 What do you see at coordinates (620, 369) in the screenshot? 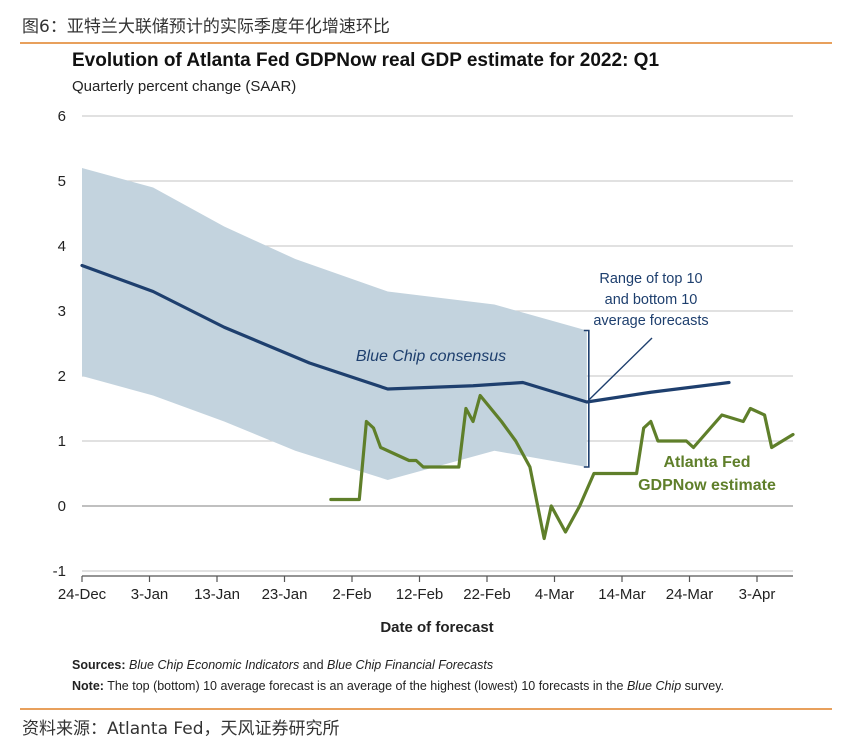
I see `range-leader-line` at bounding box center [620, 369].